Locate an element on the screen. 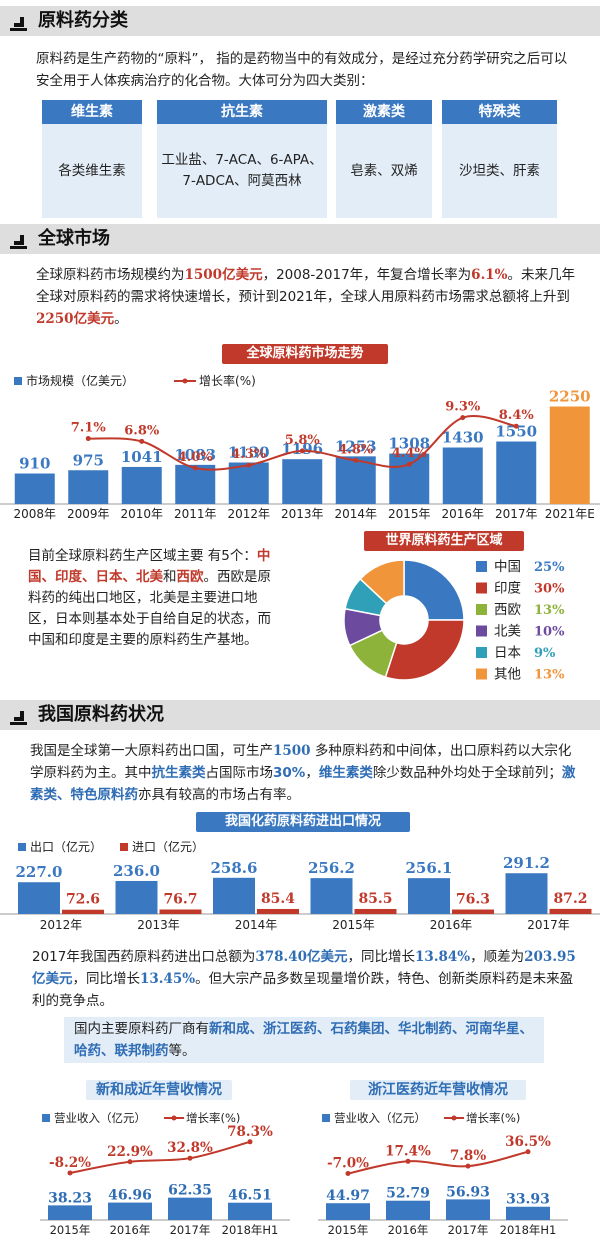 This screenshot has width=600, height=1242. section-title: 全球市场 is located at coordinates (74, 238).